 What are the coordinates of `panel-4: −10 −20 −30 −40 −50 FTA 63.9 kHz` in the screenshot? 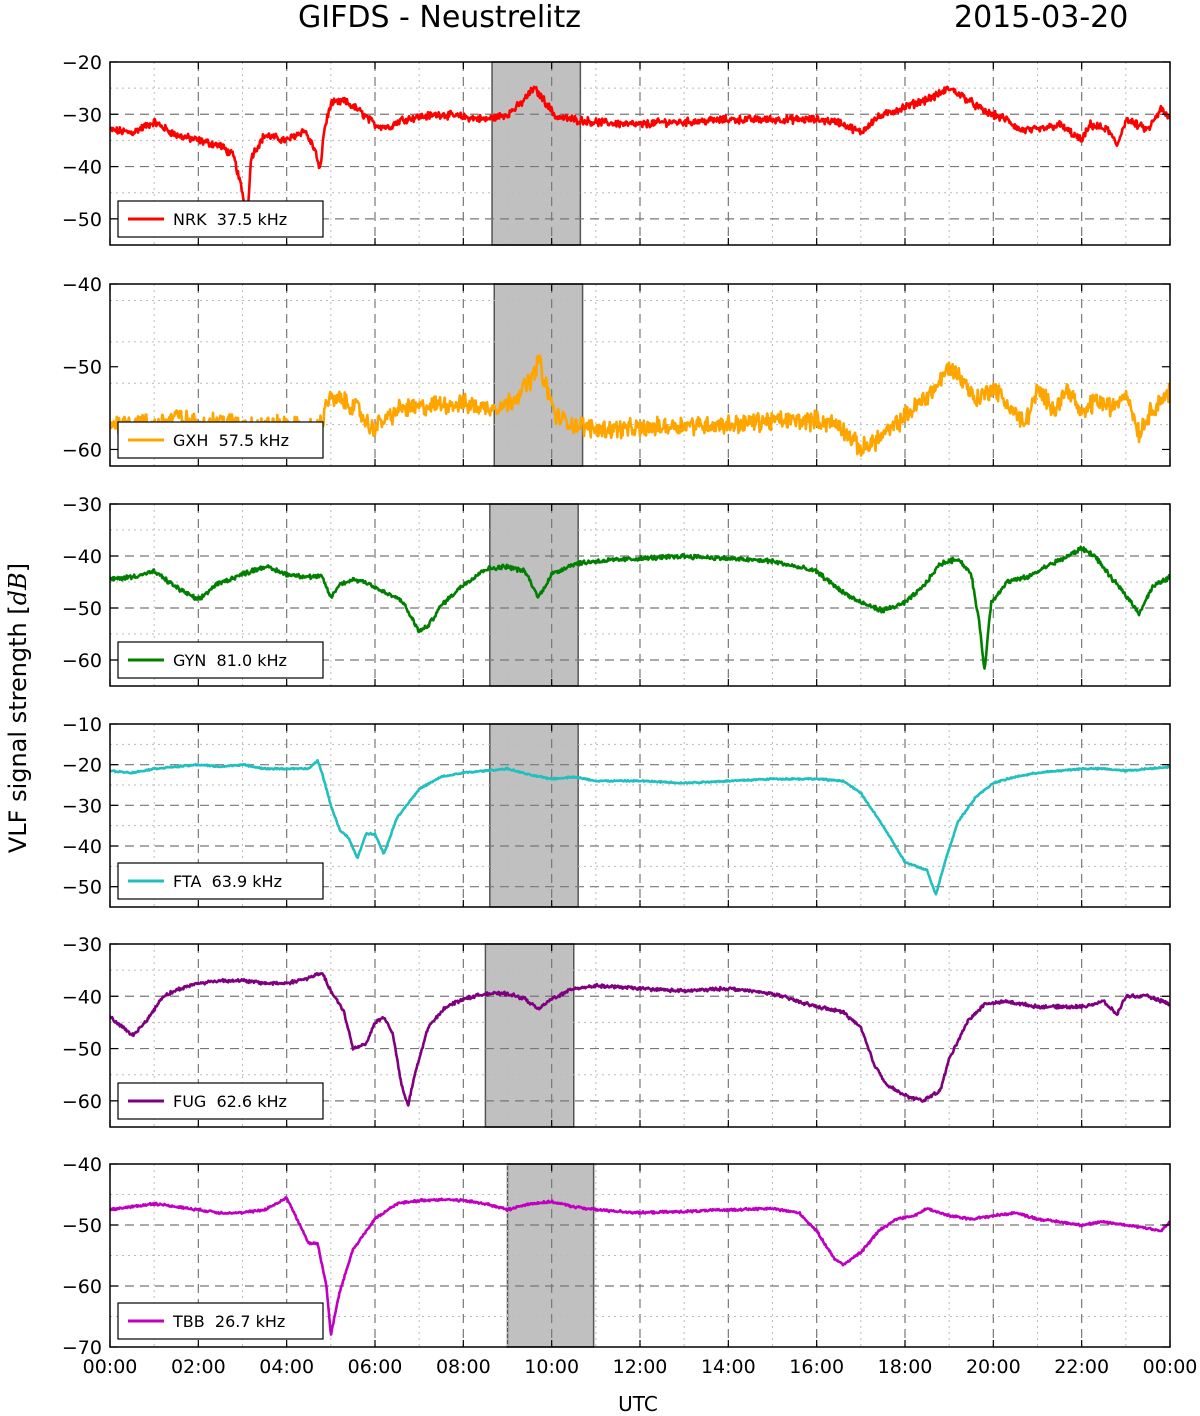 It's located at (616, 811).